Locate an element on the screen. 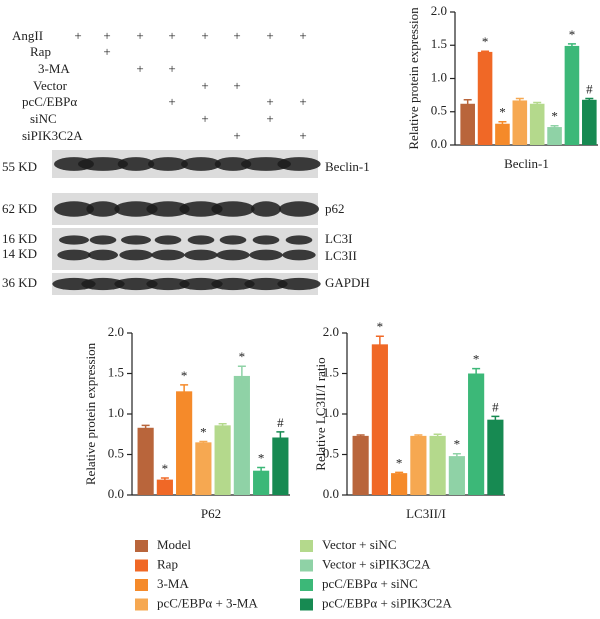 The image size is (600, 619). band-protein: LC3I is located at coordinates (338, 238).